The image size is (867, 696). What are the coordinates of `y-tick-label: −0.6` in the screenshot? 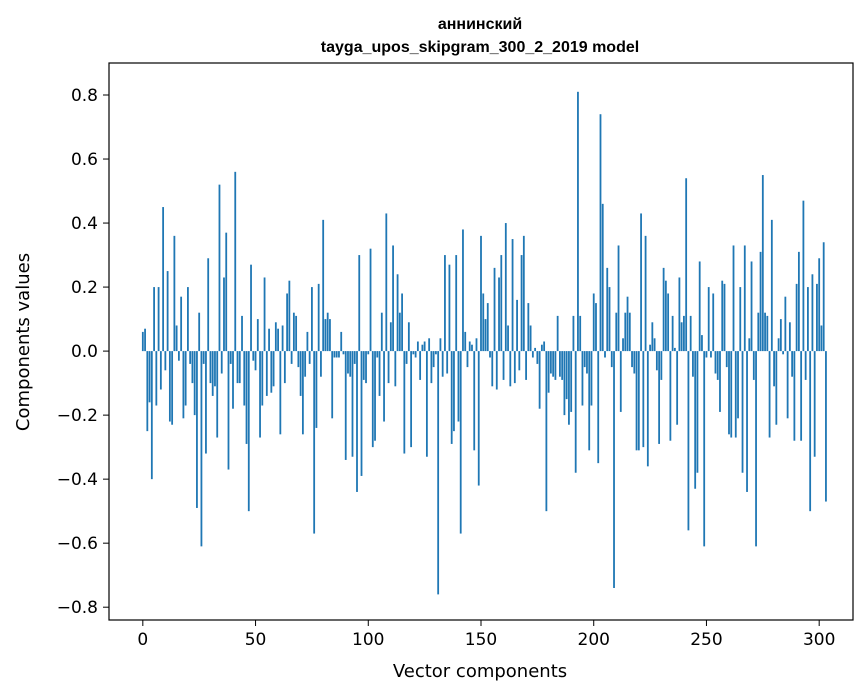 It's located at (77, 544).